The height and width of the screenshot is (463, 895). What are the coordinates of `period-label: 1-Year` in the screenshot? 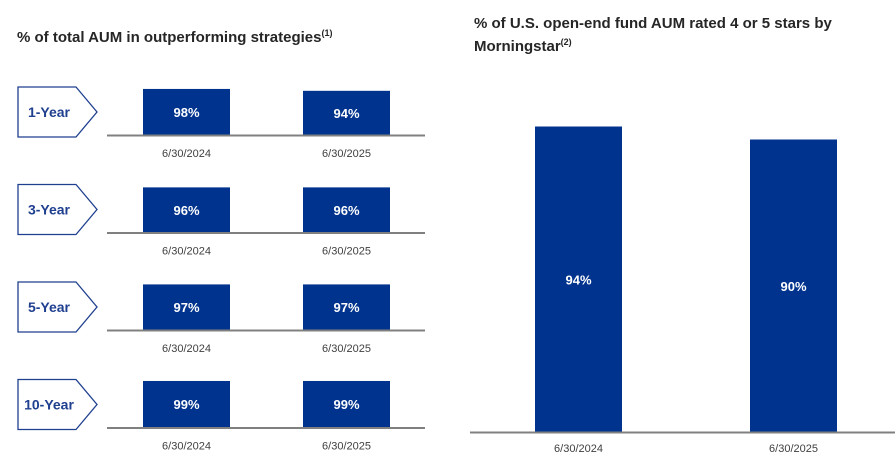 It's located at (49, 112).